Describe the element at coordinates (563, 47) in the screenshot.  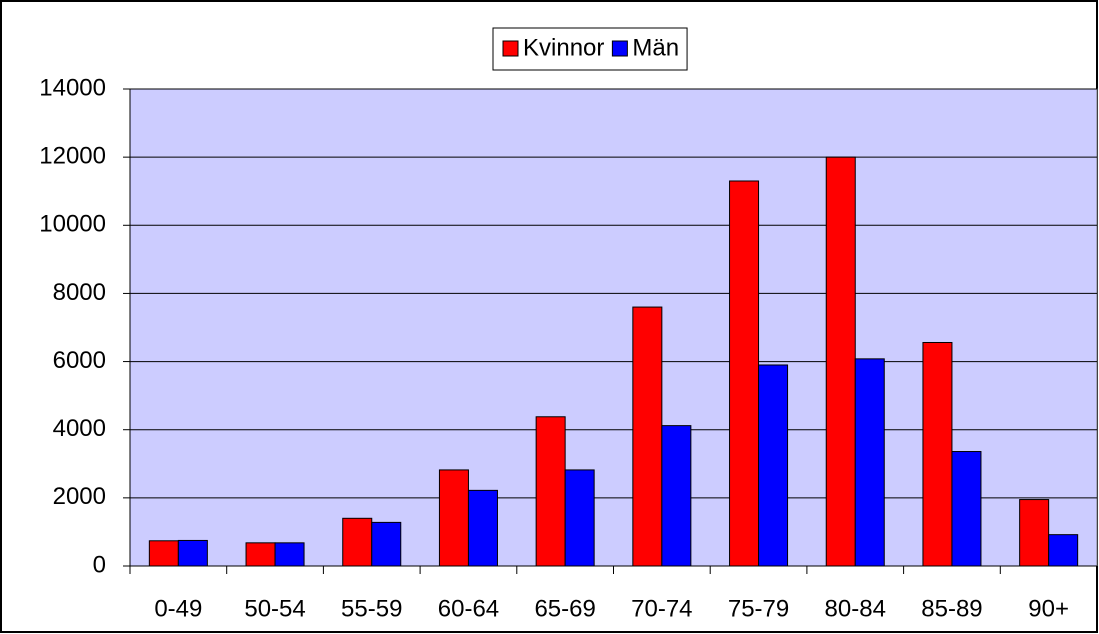
I see `legend-label: Kvinnor` at that location.